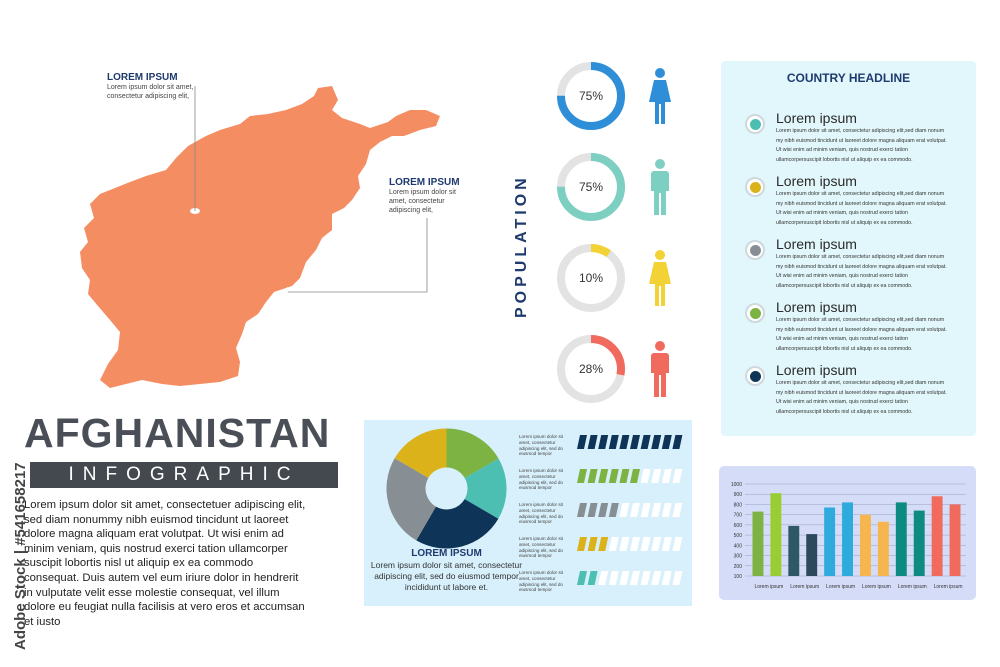  I want to click on page-subtitle: INFOGRAPHIC, so click(184, 474).